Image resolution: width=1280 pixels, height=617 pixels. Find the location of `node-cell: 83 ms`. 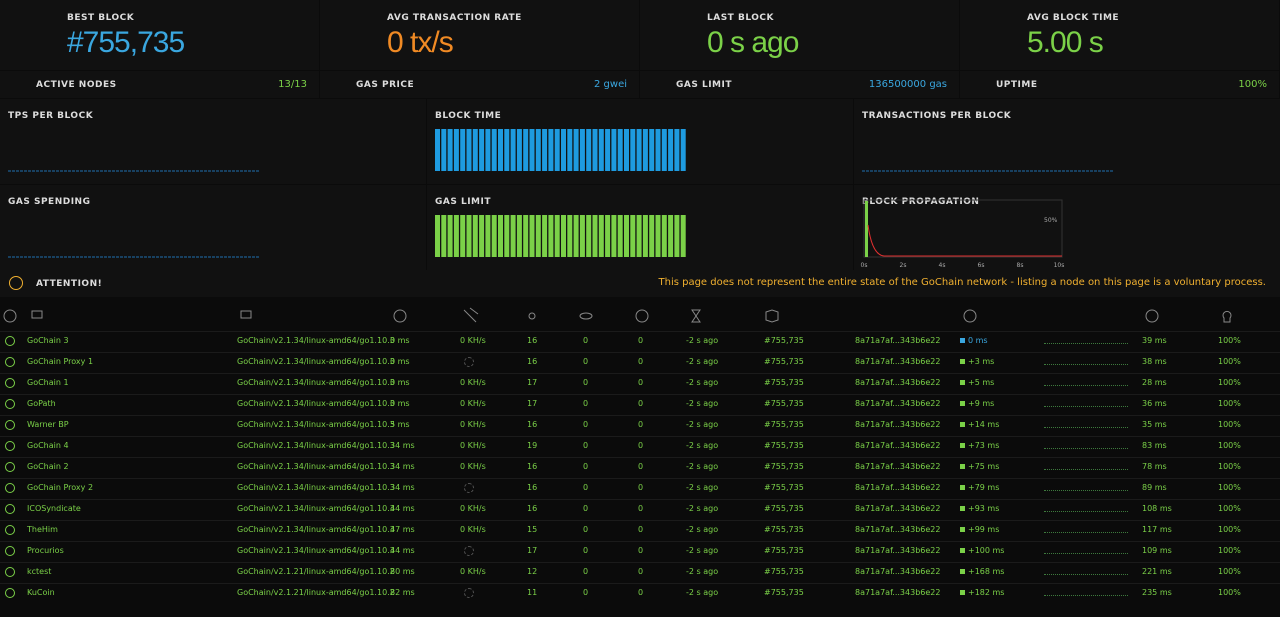

node-cell: 83 ms is located at coordinates (1154, 445).